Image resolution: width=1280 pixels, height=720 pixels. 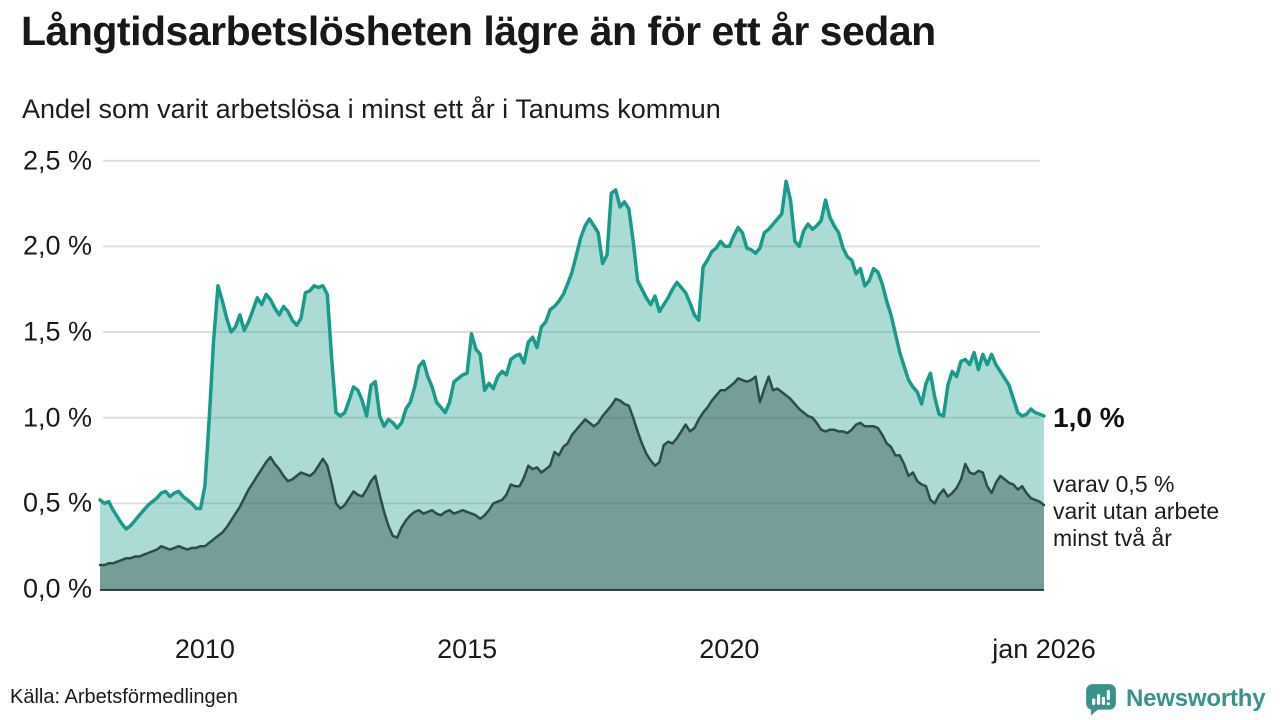 I want to click on annotation-line: varav 0,5 %, so click(x=1114, y=484).